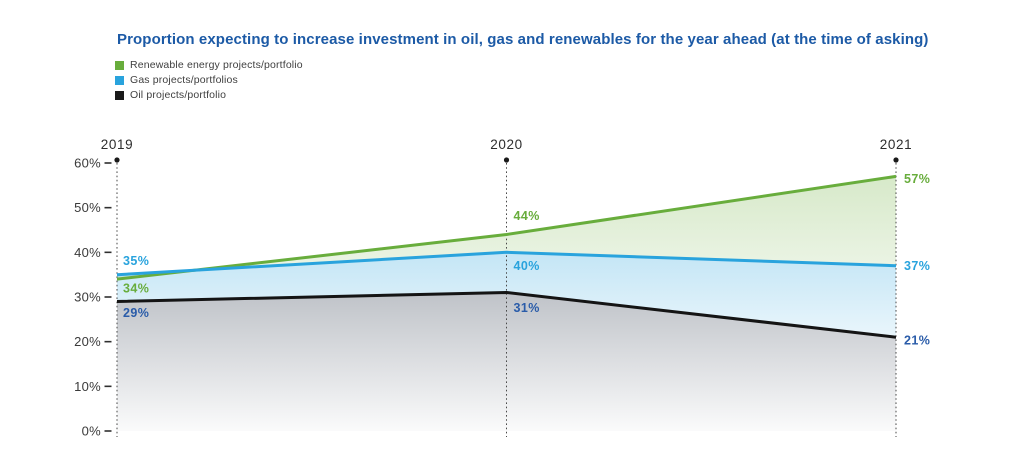 Image resolution: width=1014 pixels, height=467 pixels. What do you see at coordinates (896, 144) in the screenshot?
I see `year-label: 2021` at bounding box center [896, 144].